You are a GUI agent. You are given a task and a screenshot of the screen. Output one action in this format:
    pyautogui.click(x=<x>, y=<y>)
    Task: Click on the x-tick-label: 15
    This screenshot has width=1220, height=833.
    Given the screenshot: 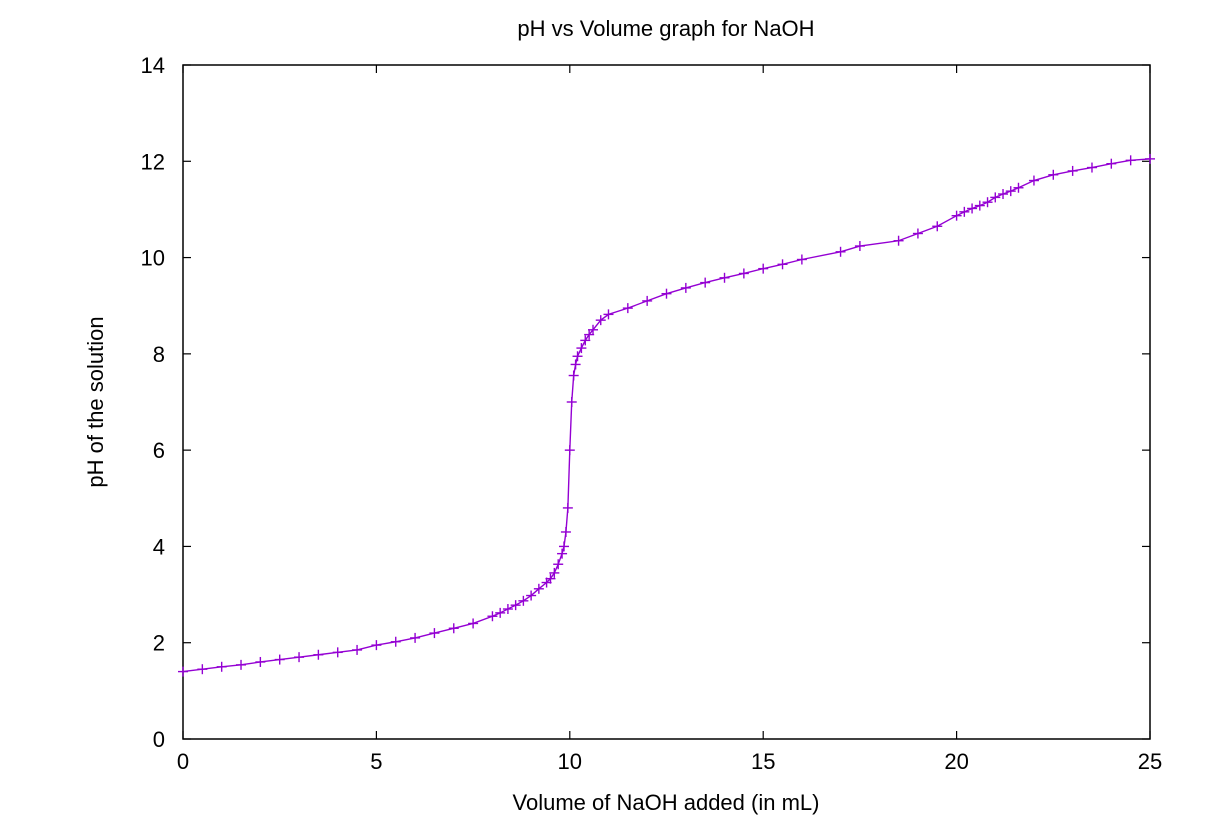 What is the action you would take?
    pyautogui.click(x=763, y=761)
    